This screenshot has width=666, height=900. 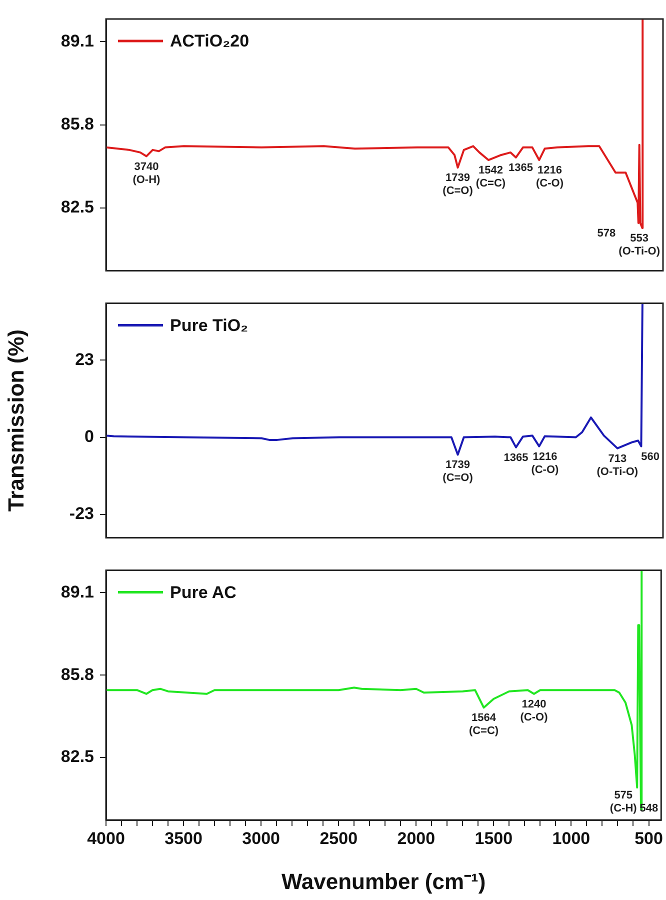 What do you see at coordinates (203, 592) in the screenshot?
I see `legend-label: Pure AC` at bounding box center [203, 592].